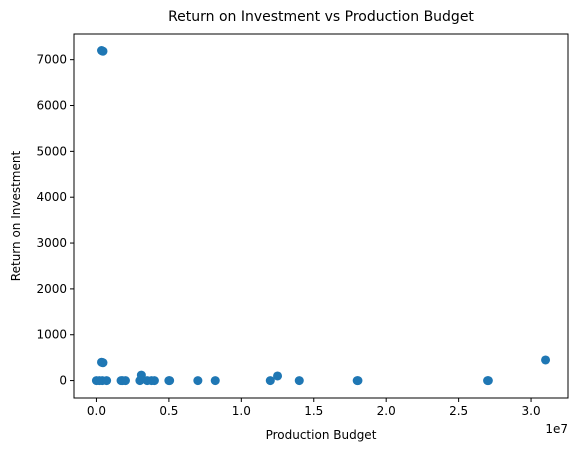 Image resolution: width=580 pixels, height=453 pixels. I want to click on x-tick-label: 2.0, so click(386, 411).